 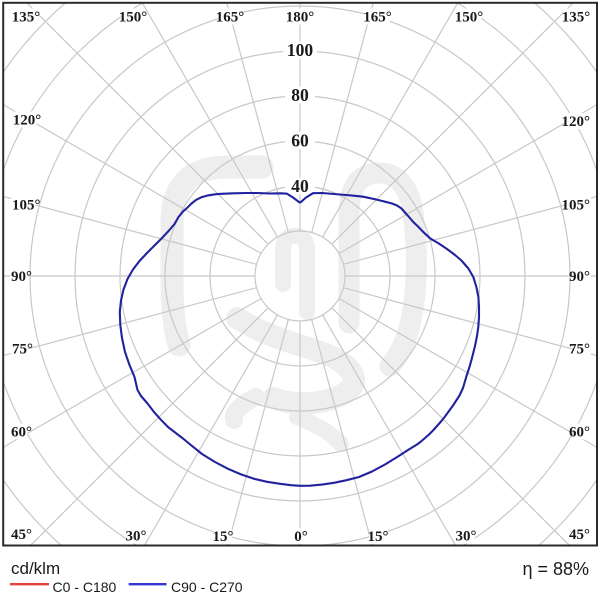 I want to click on svg-text: cd/klm, so click(x=35, y=568).